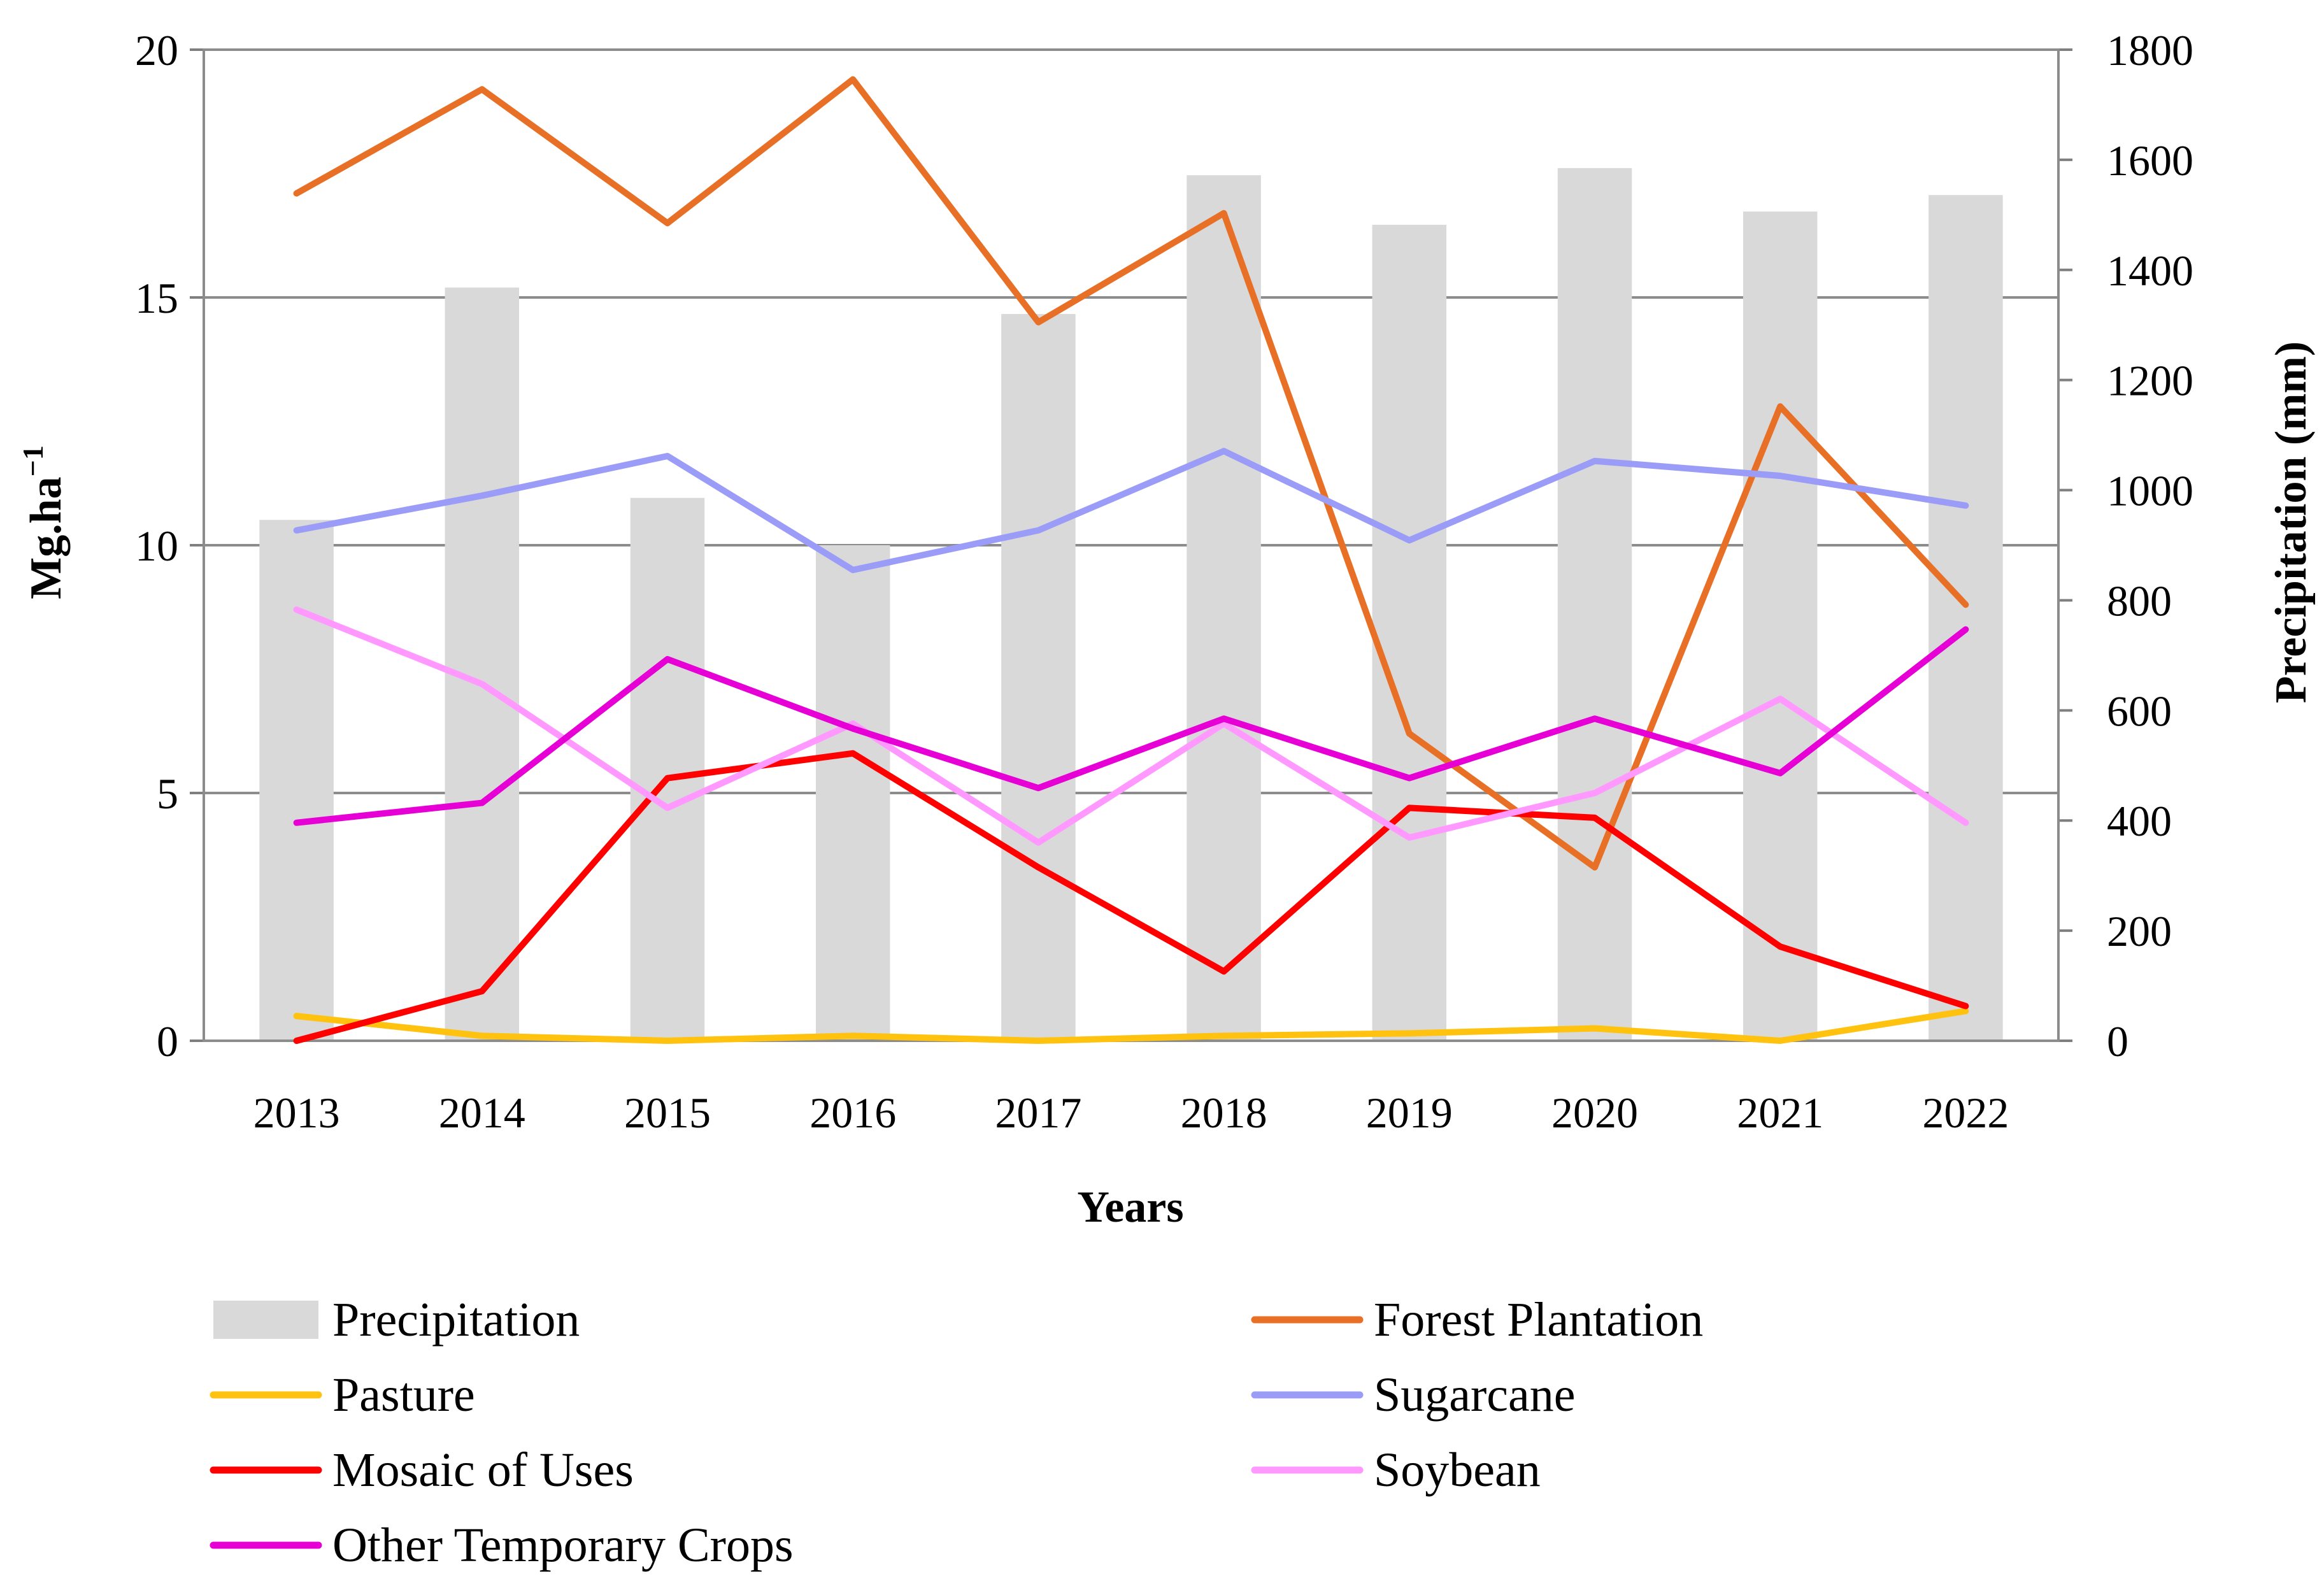 The height and width of the screenshot is (1593, 2324). What do you see at coordinates (1131, 897) in the screenshot?
I see `line-mosaic-of-uses` at bounding box center [1131, 897].